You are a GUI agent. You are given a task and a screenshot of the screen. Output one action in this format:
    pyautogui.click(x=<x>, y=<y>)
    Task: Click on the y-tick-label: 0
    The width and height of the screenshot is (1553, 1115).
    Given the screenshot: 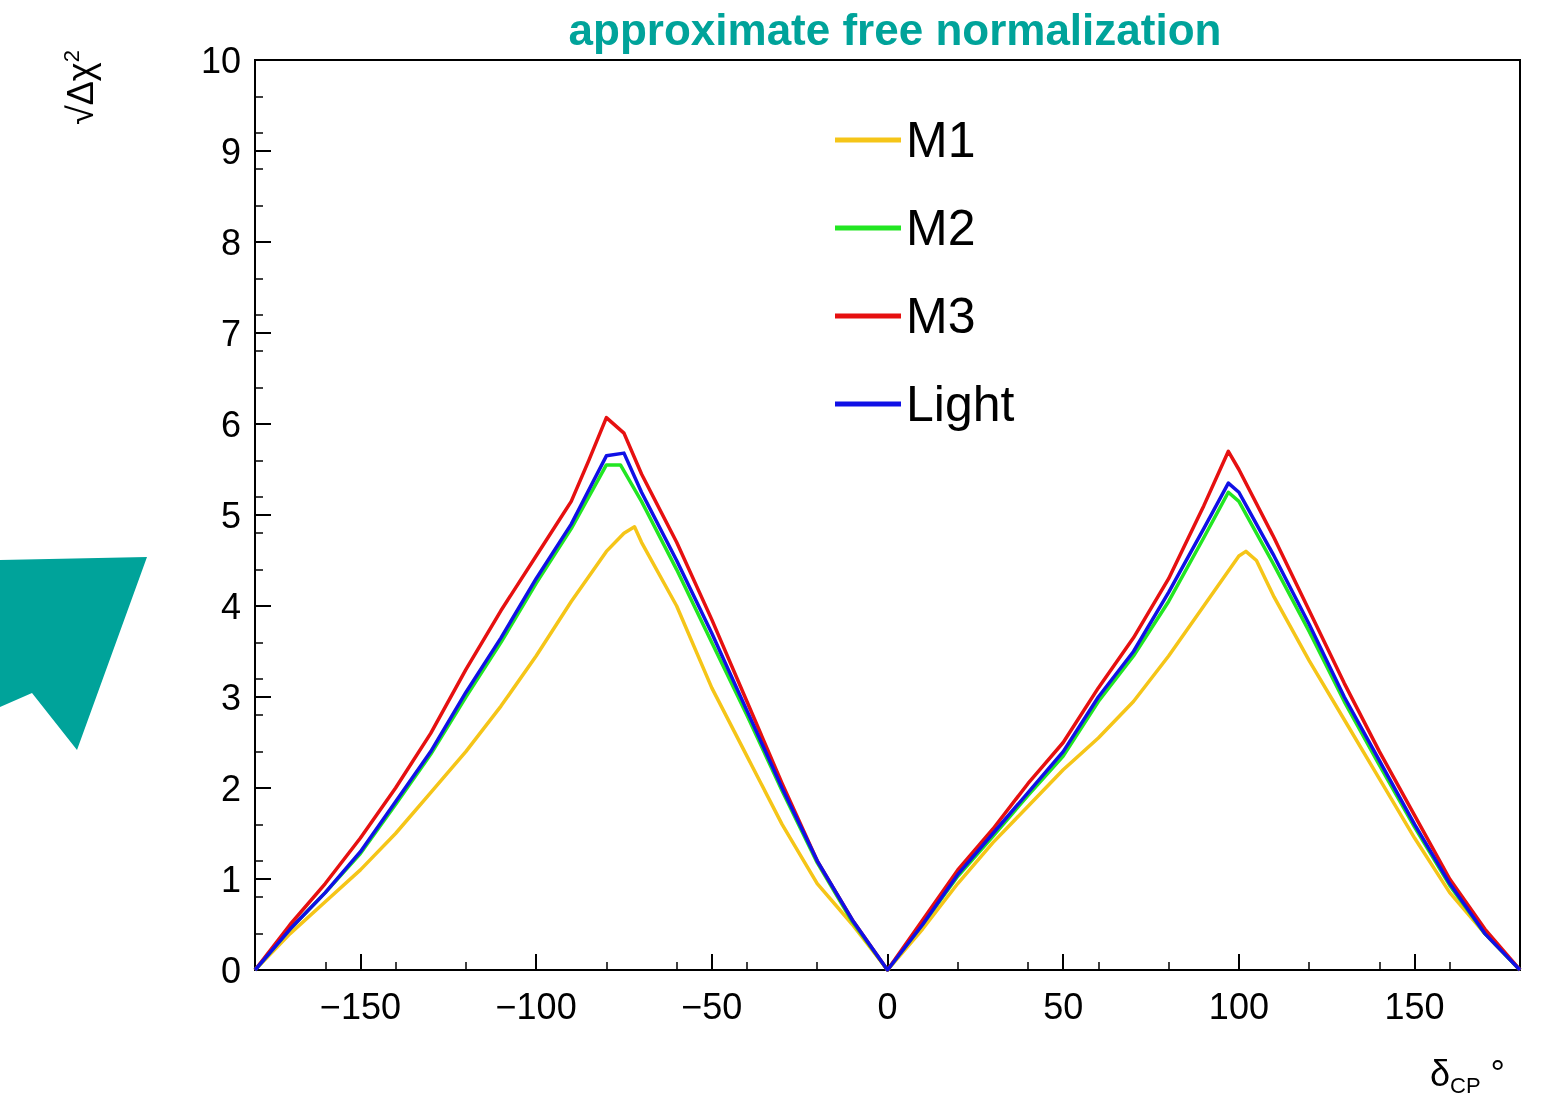 What is the action you would take?
    pyautogui.click(x=230, y=970)
    